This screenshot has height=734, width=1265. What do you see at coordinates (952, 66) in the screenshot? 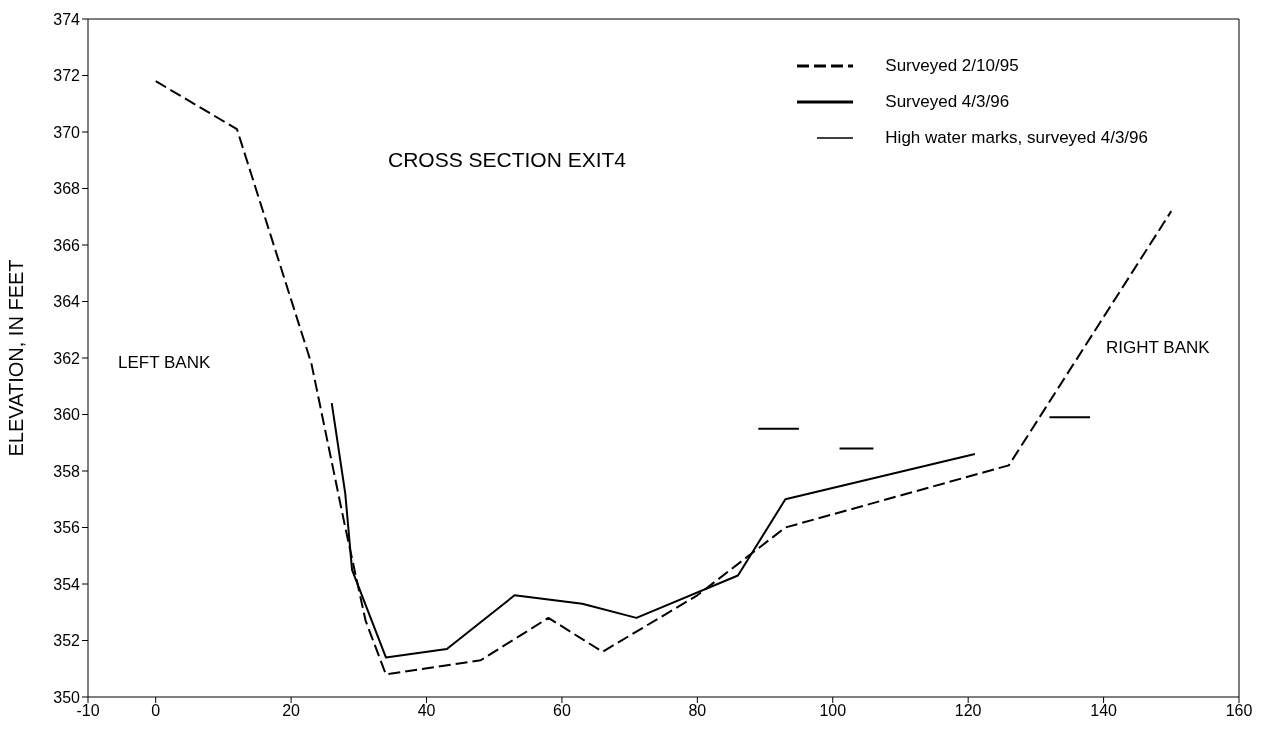
I see `legend-label: Surveyed 2/10/95` at bounding box center [952, 66].